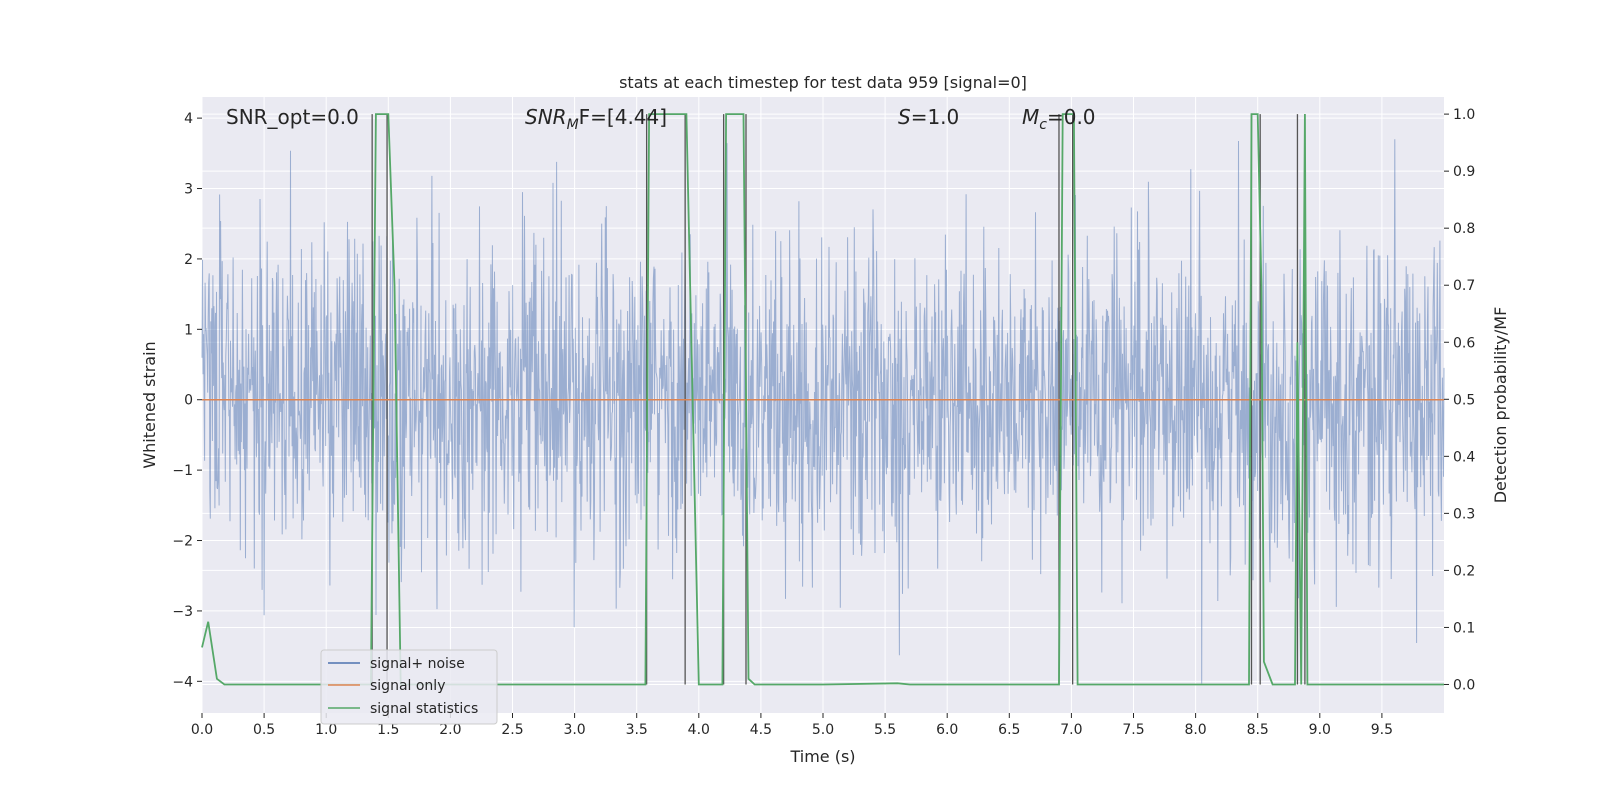 The width and height of the screenshot is (1600, 804). What do you see at coordinates (1464, 457) in the screenshot?
I see `y2-tick-label: 0.4` at bounding box center [1464, 457].